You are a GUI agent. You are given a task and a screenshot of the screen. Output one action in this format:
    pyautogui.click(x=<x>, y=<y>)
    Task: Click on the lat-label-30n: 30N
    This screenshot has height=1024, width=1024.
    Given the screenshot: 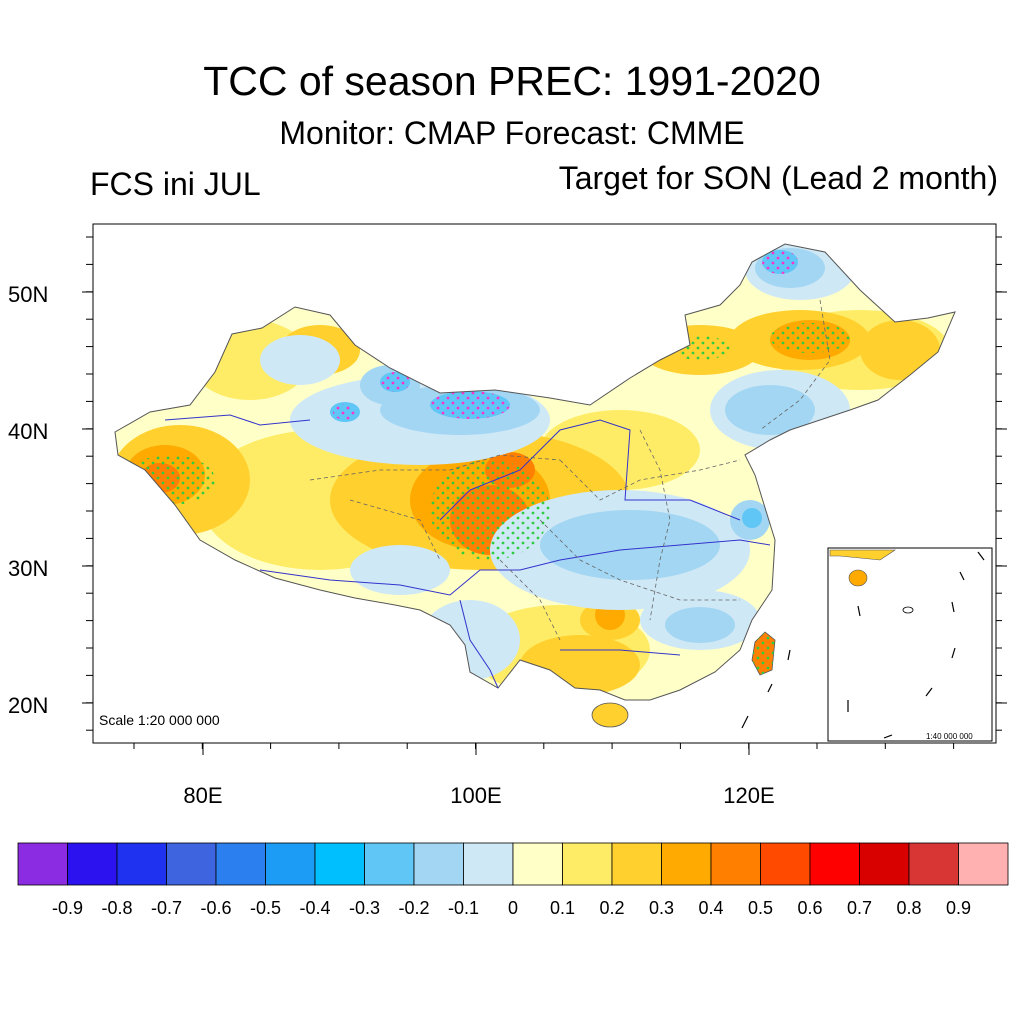 What is the action you would take?
    pyautogui.click(x=28, y=568)
    